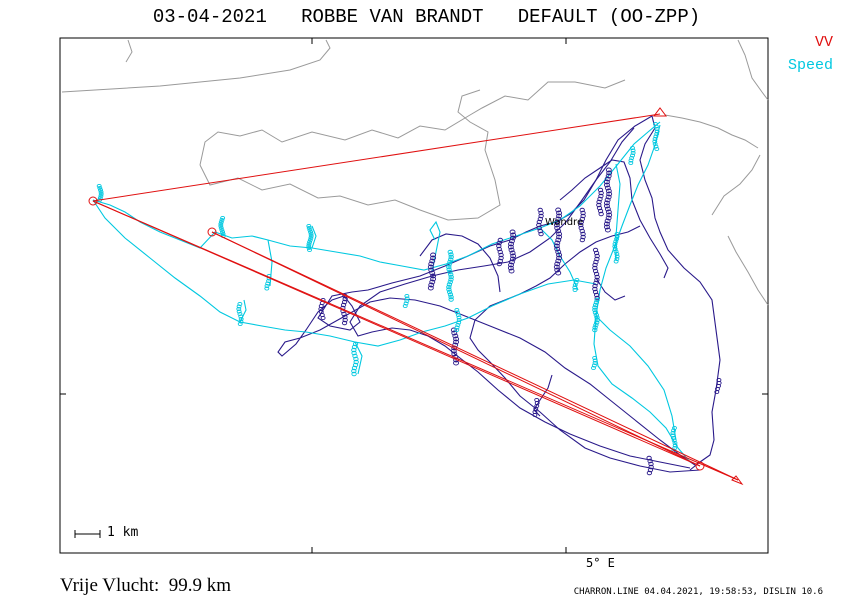 The height and width of the screenshot is (603, 853). What do you see at coordinates (600, 563) in the screenshot?
I see `longitude-label: 5° E` at bounding box center [600, 563].